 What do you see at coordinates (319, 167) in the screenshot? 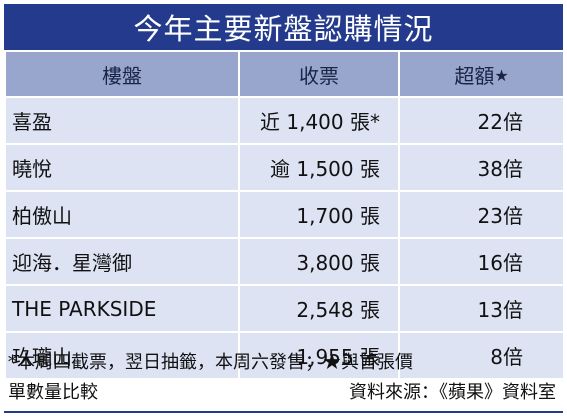
I see `subscription-count: 逾 1,500 張` at bounding box center [319, 167].